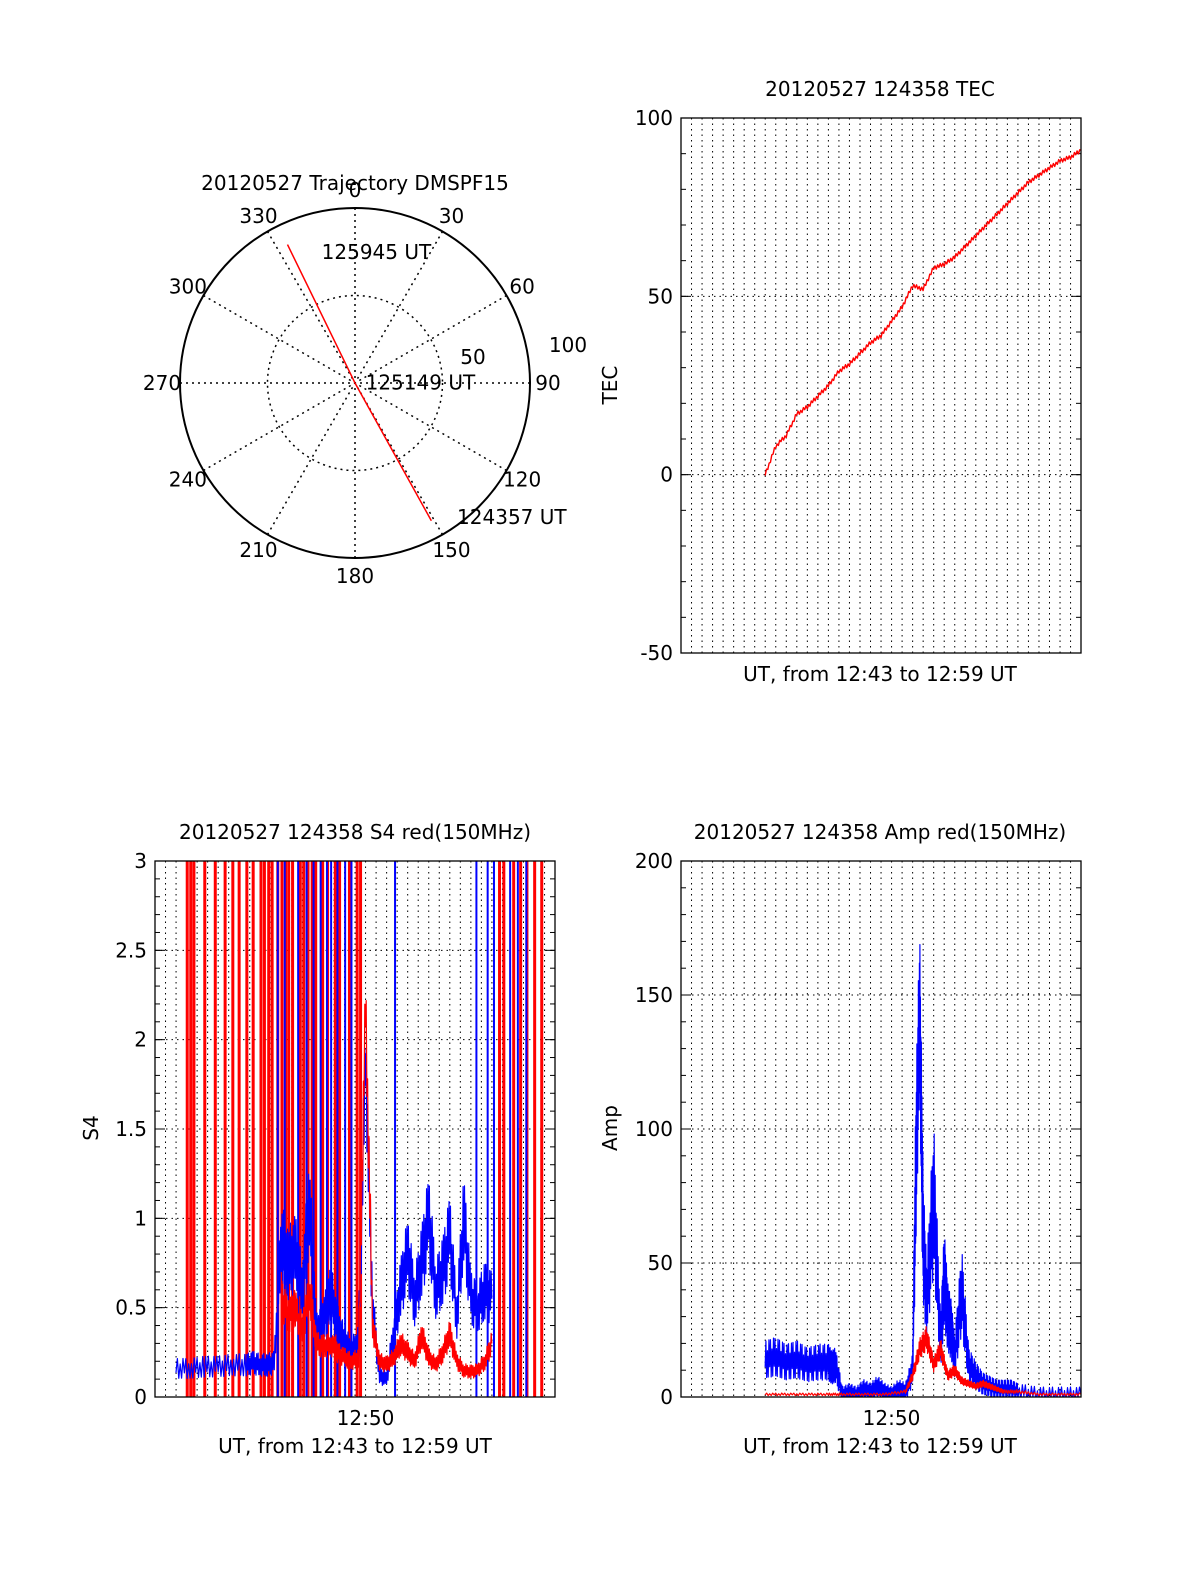 The image size is (1200, 1575). Describe the element at coordinates (377, 252) in the screenshot. I see `trajectory-annotation: 125945 UT` at that location.